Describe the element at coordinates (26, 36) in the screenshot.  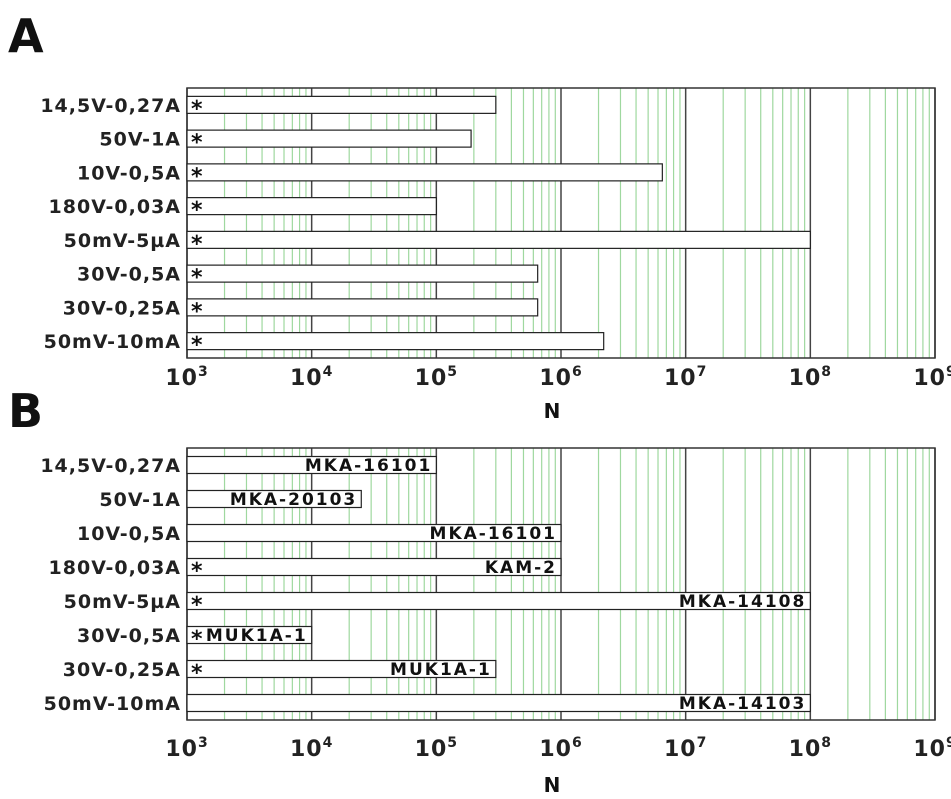
I see `panel-letter: A` at that location.